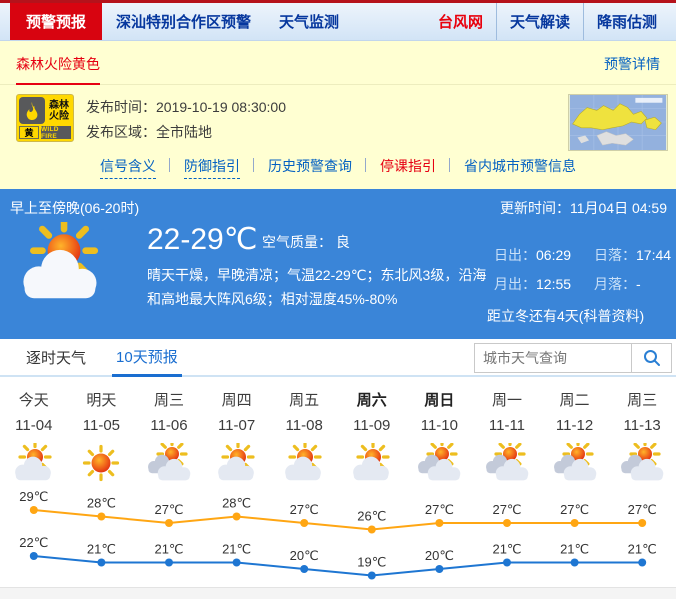  I want to click on city-search, so click(573, 358).